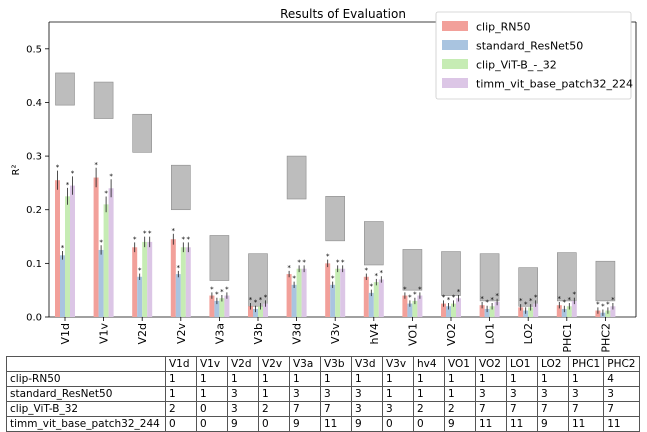 The image size is (647, 432). I want to click on table-cell: 4, so click(621, 379).